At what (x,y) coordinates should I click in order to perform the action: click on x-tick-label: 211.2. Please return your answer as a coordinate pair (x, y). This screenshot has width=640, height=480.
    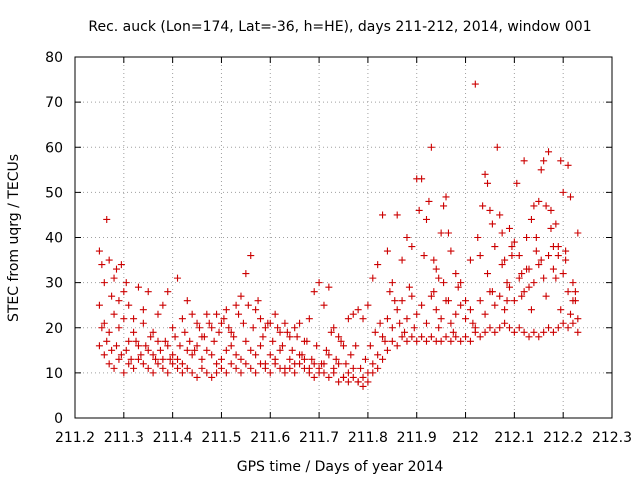
    Looking at the image, I should click on (75, 438).